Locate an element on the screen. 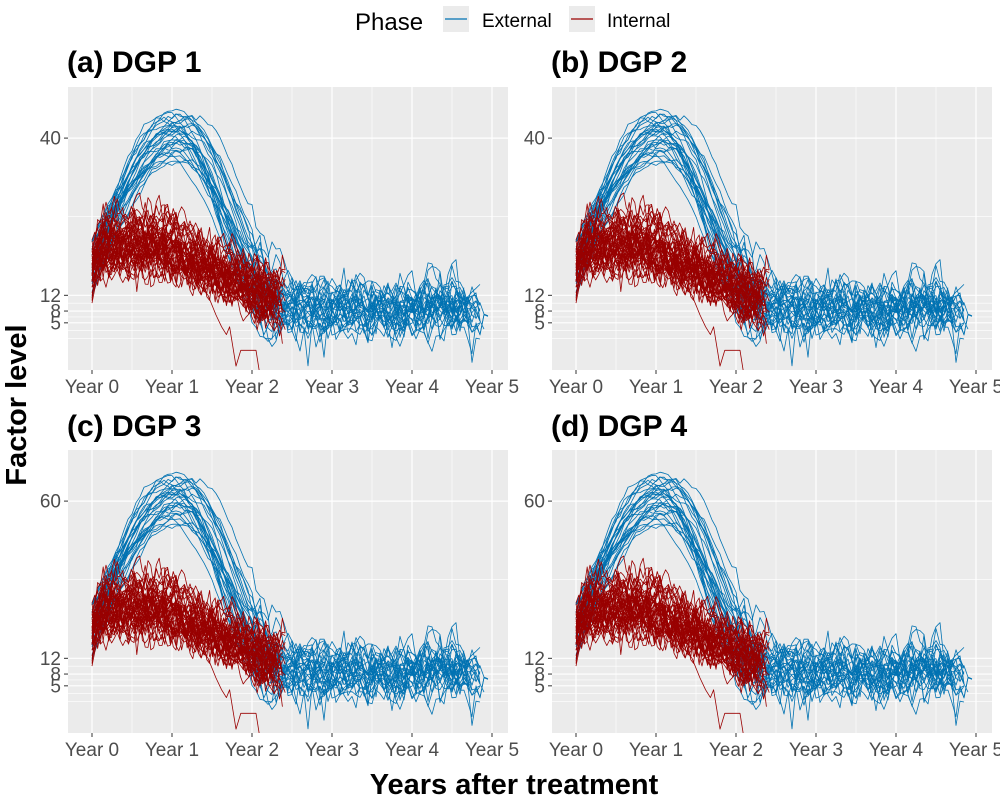 The width and height of the screenshot is (1000, 800). panel-title: (a) DGP 1 is located at coordinates (134, 62).